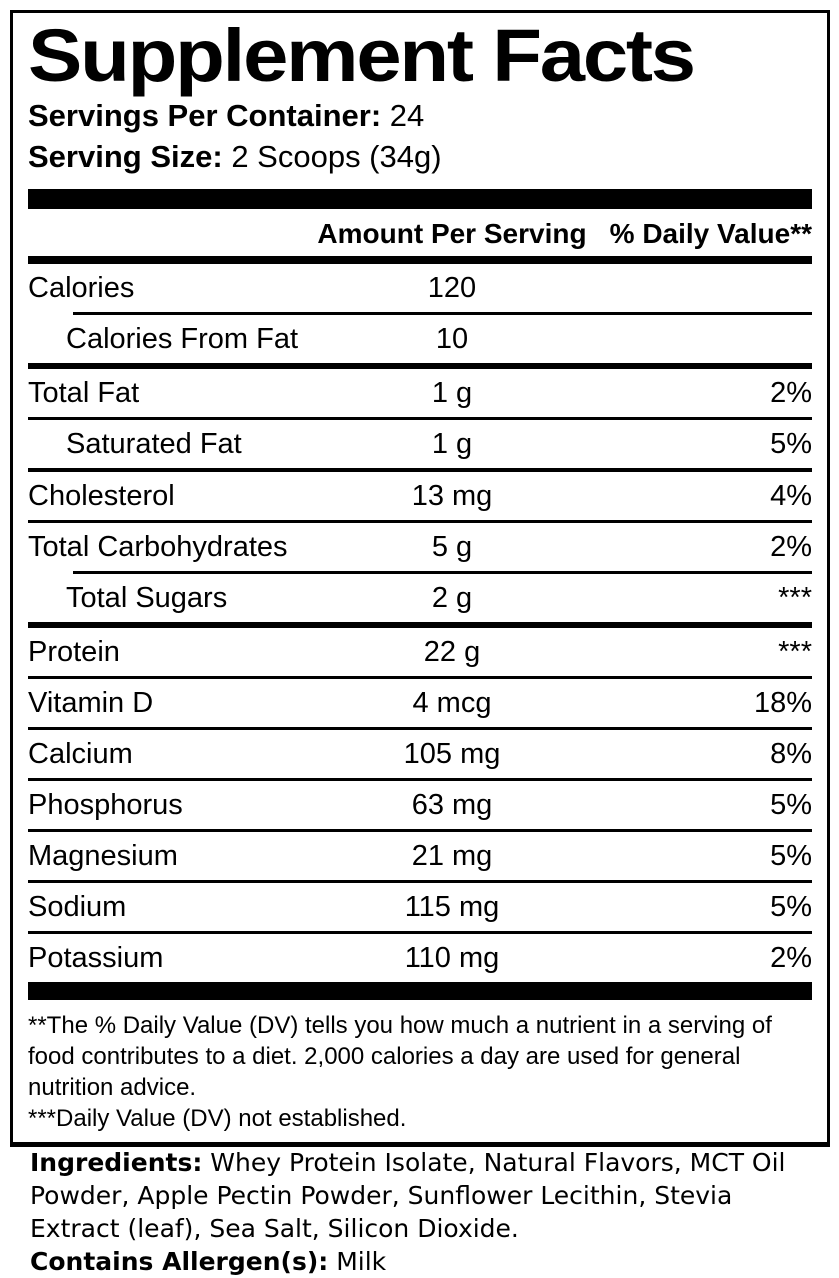 Image resolution: width=839 pixels, height=1278 pixels. What do you see at coordinates (182, 339) in the screenshot?
I see `nutrient-name: Calories From Fat` at bounding box center [182, 339].